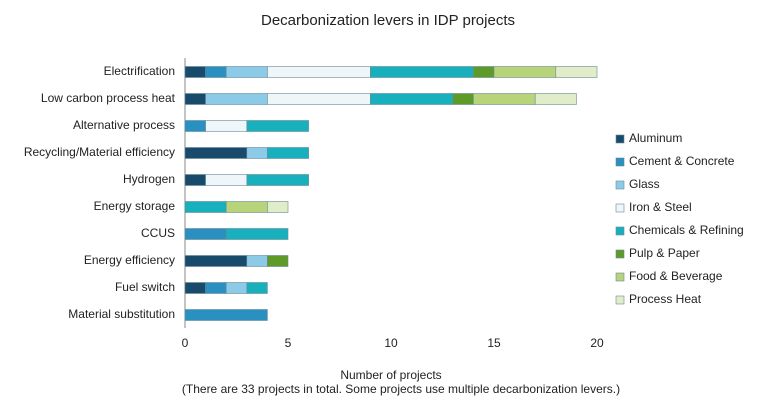 The image size is (768, 407). I want to click on y-tick-label: Material substitution, so click(121, 314).